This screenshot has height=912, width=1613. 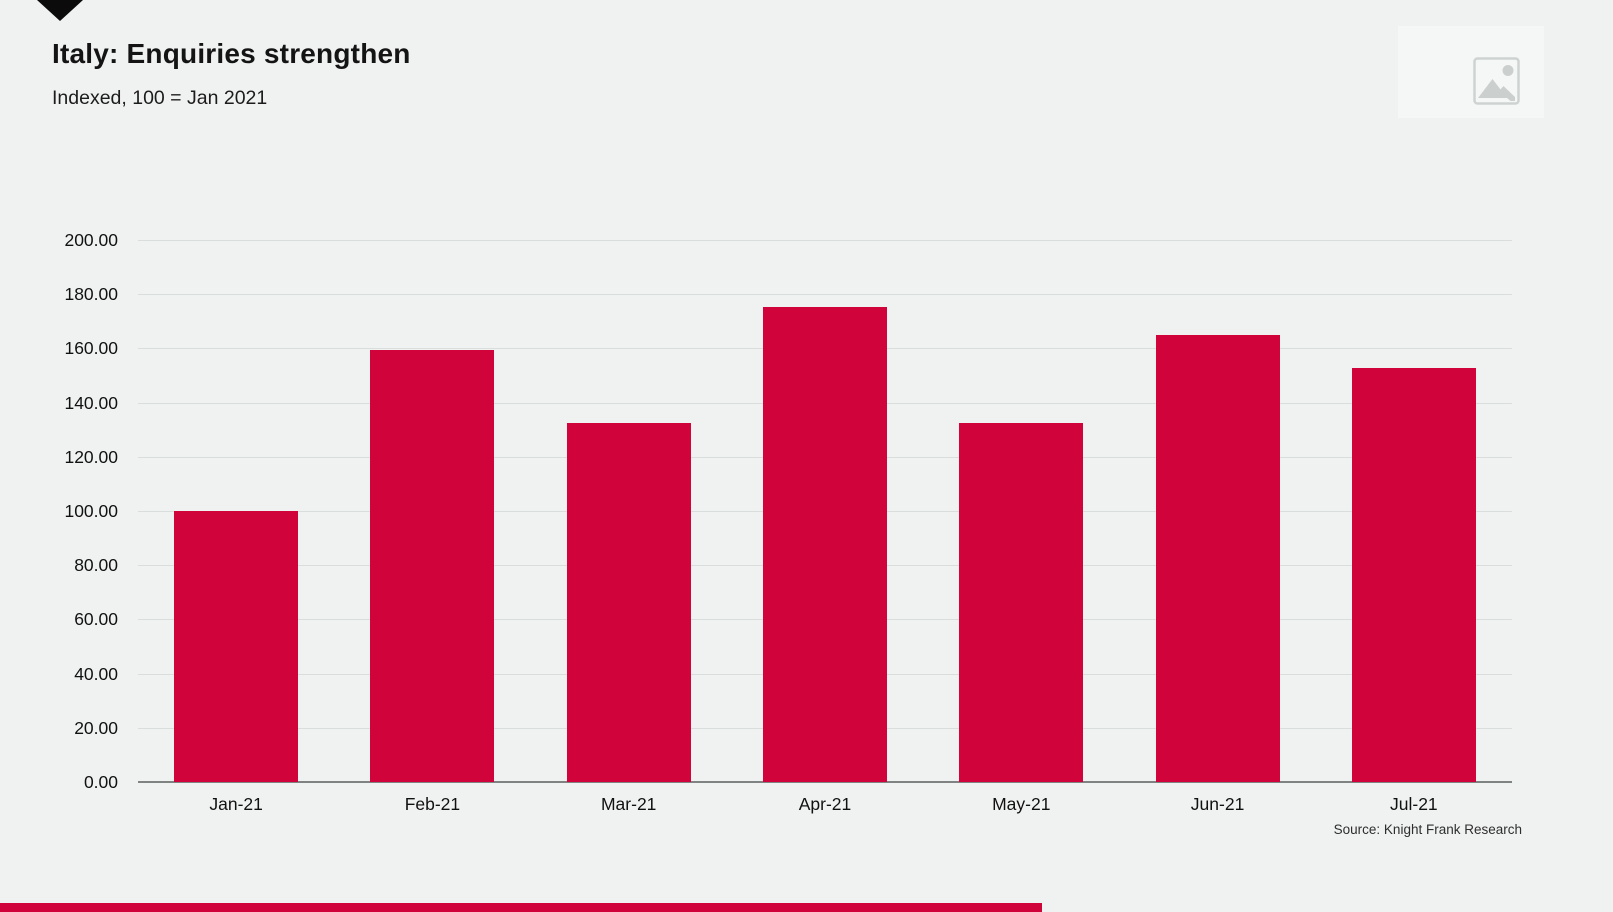 What do you see at coordinates (1414, 804) in the screenshot?
I see `x-tick-label: Jul-21` at bounding box center [1414, 804].